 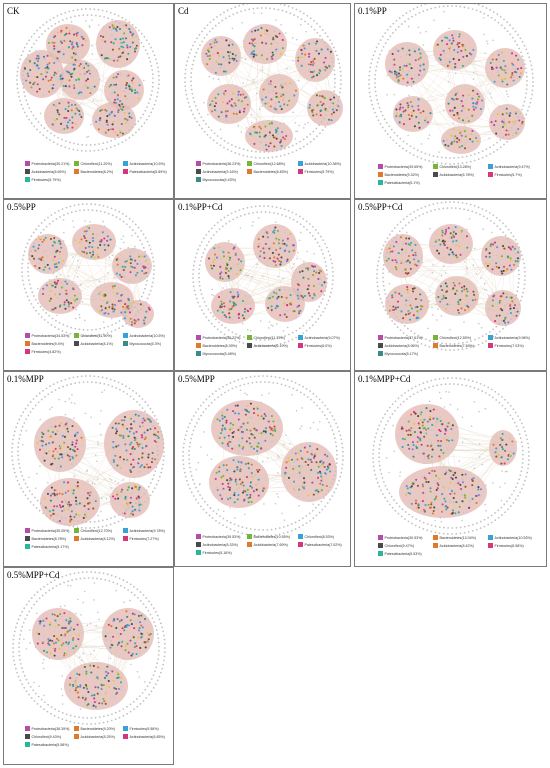 I want to click on legend-label: Proteobacteria(38.23%), so click(x=221, y=163).